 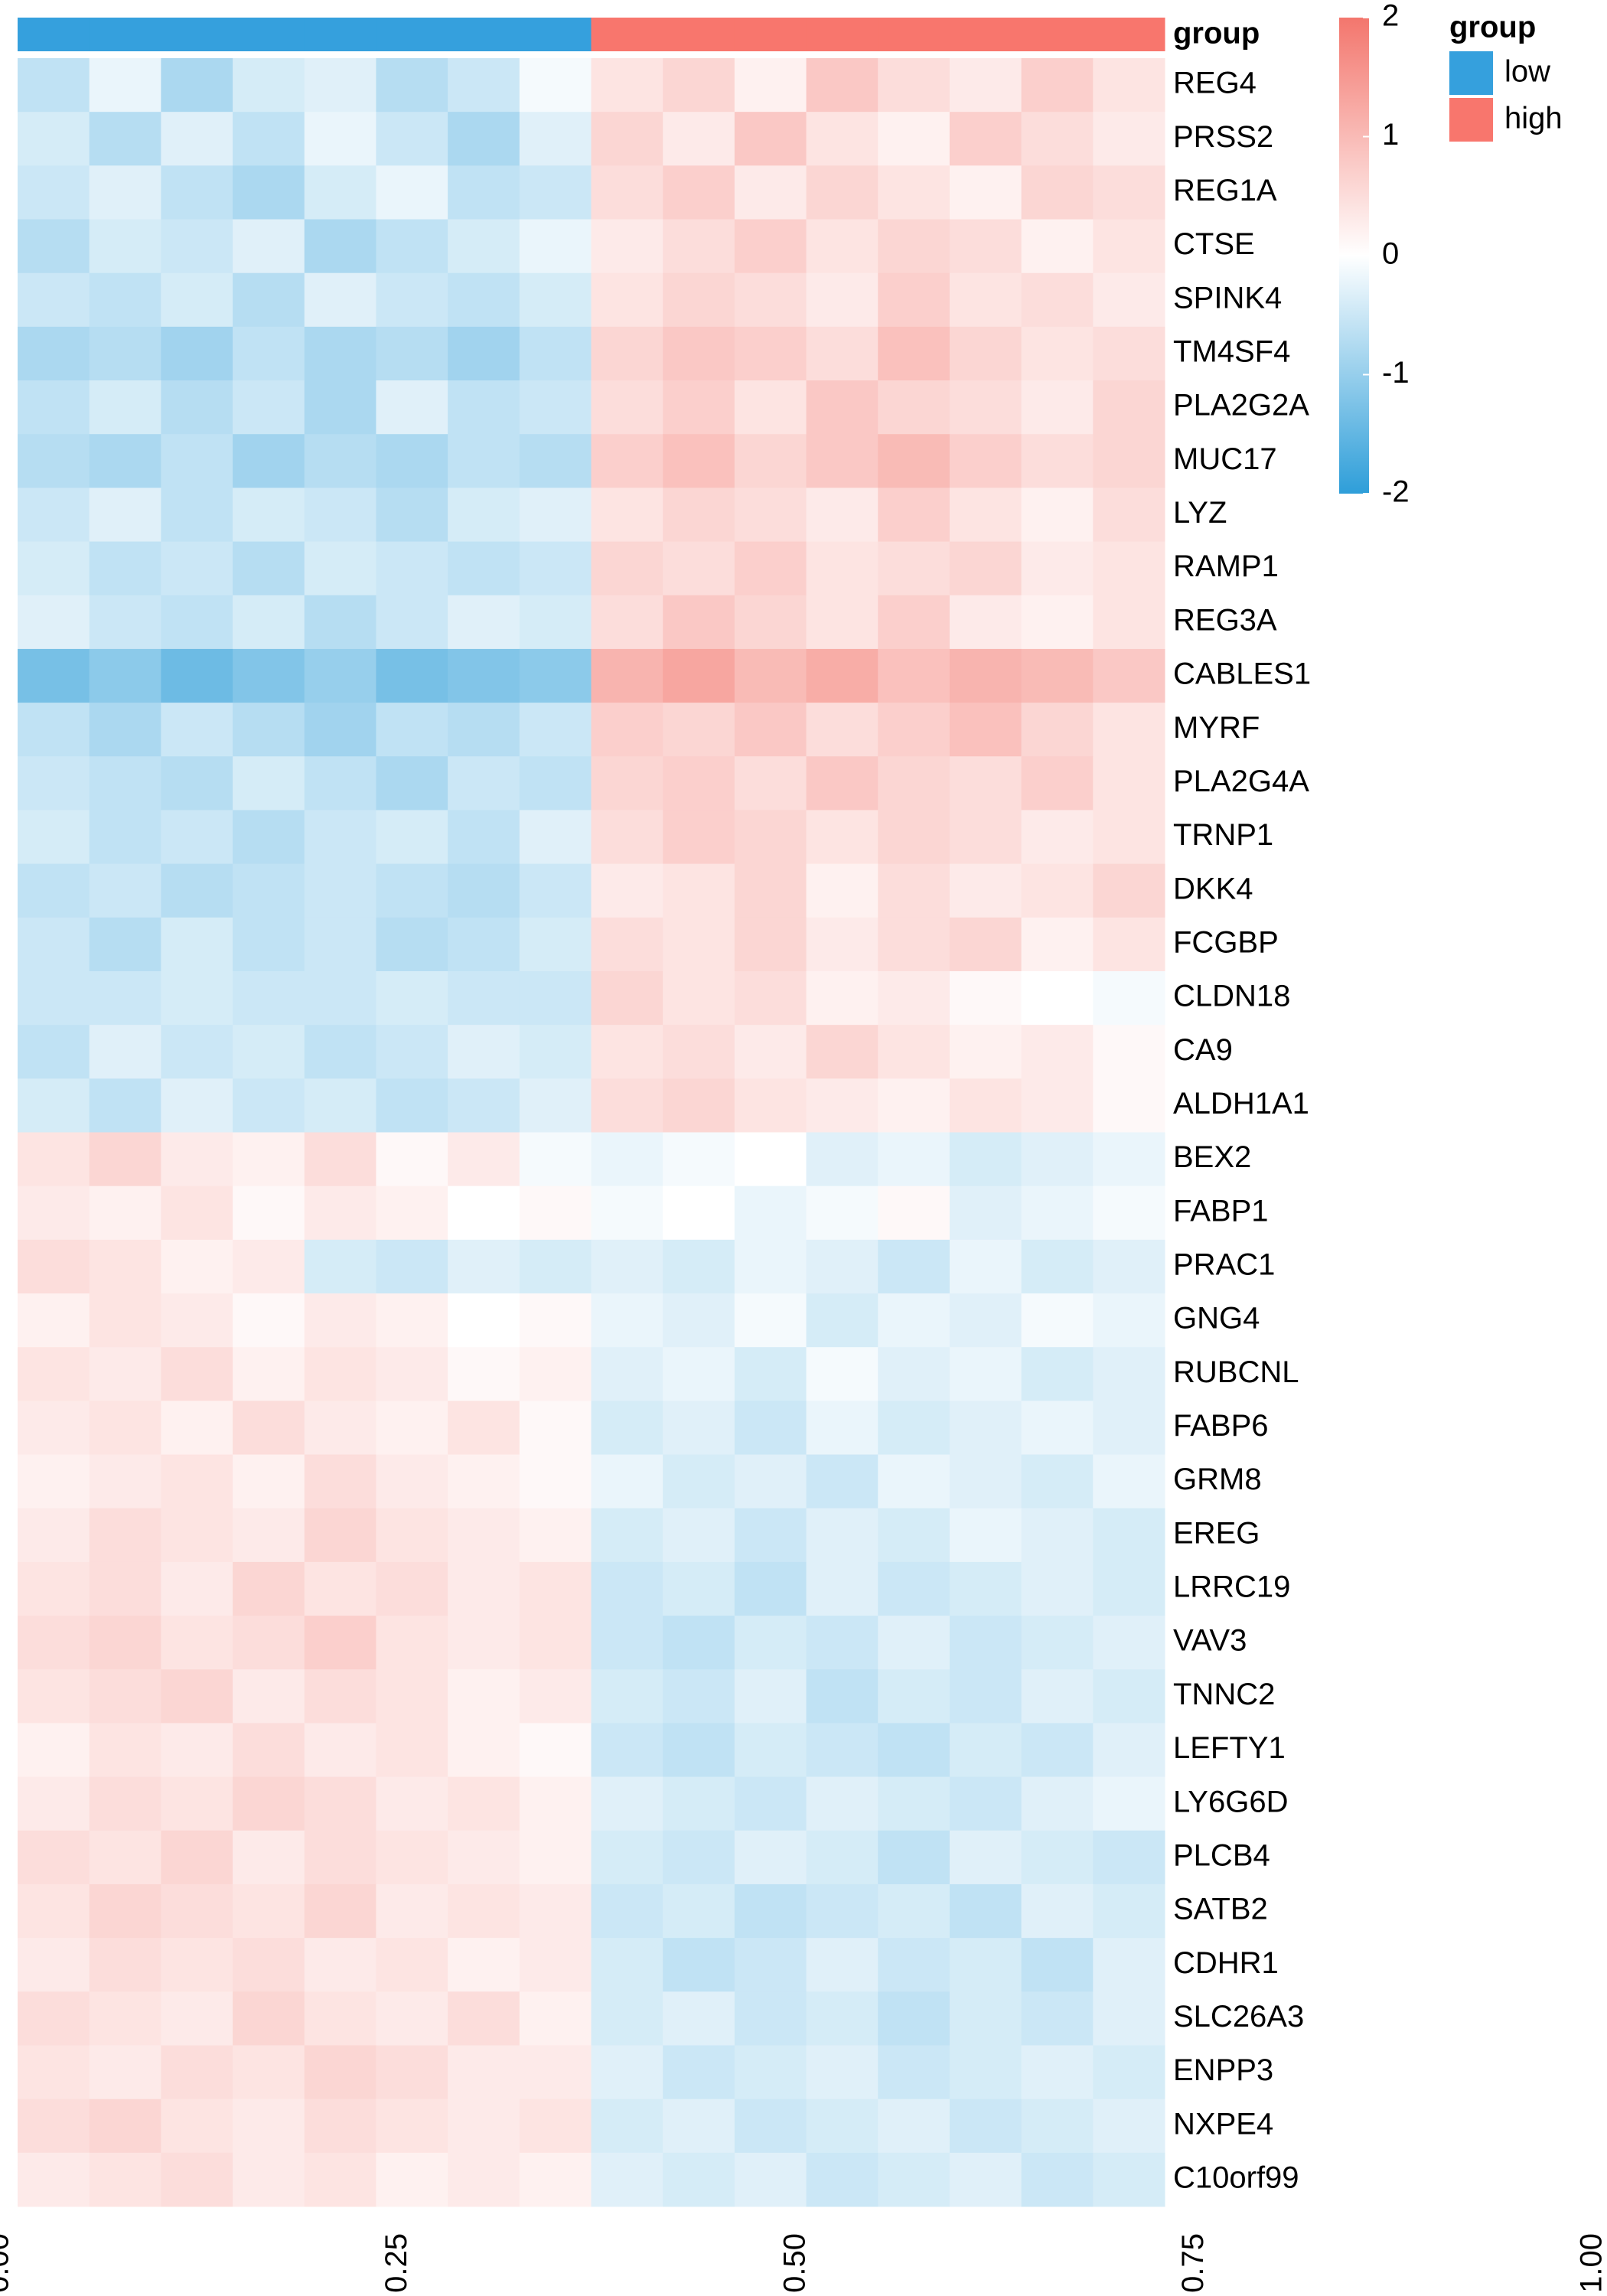 I want to click on color-bar-label: 2, so click(x=1390, y=16).